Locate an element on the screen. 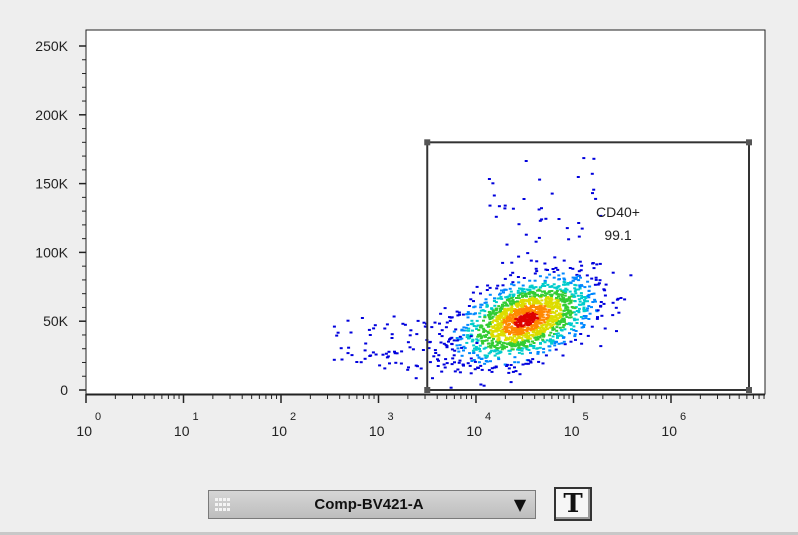  x-axis-parameter-dropdown: Comp-BV421-A ▼ is located at coordinates (372, 504).